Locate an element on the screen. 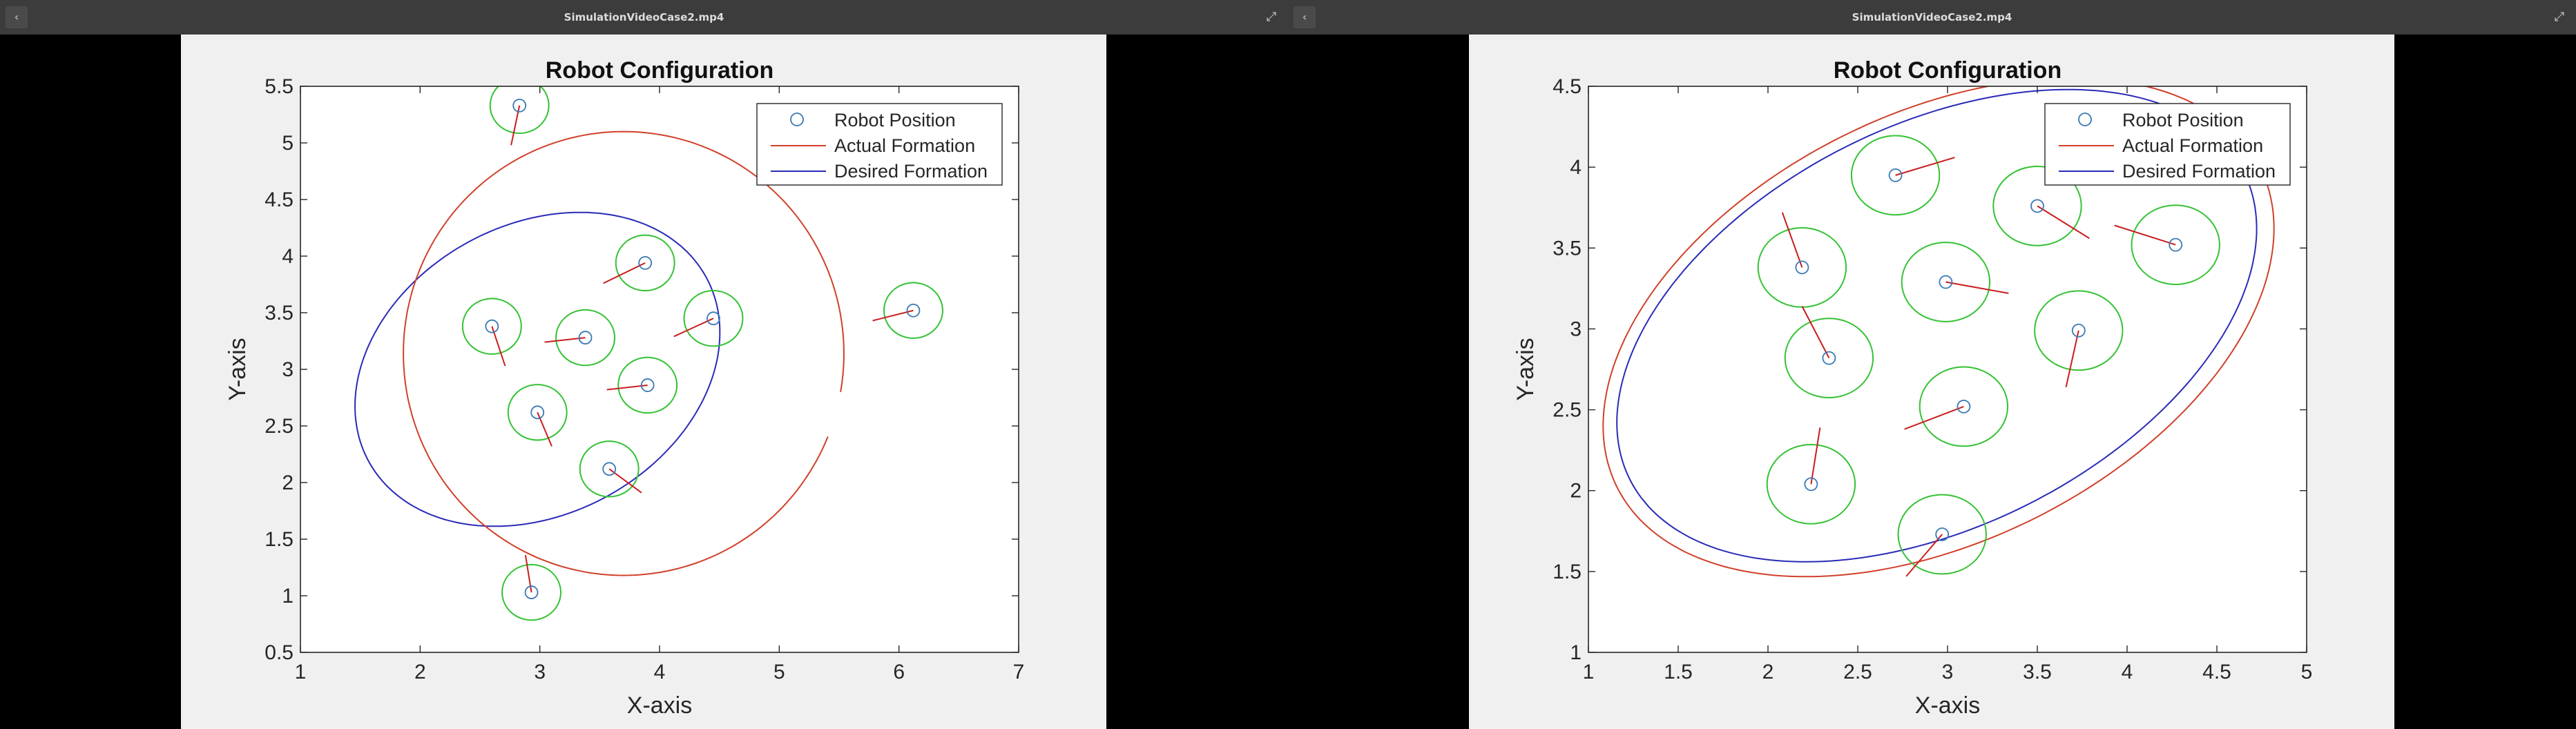 Image resolution: width=2576 pixels, height=729 pixels. x-axis-label: X-axis is located at coordinates (1947, 705).